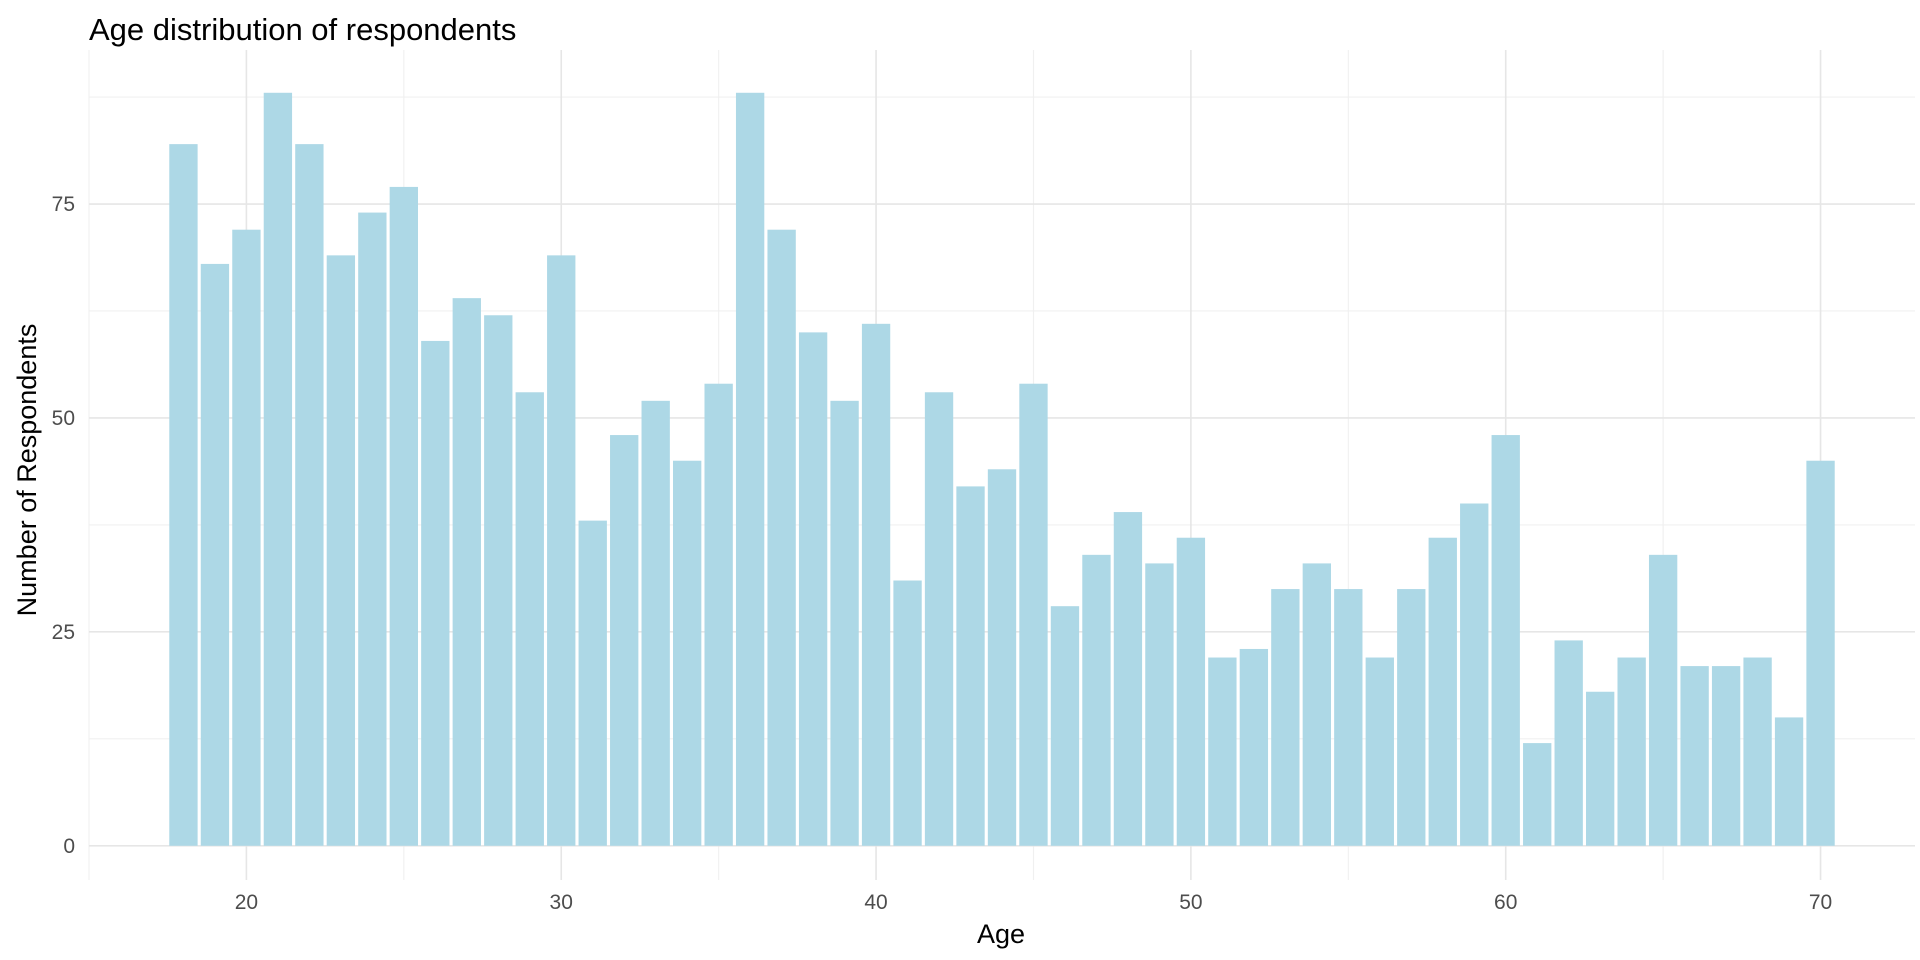 The height and width of the screenshot is (960, 1920). What do you see at coordinates (875, 902) in the screenshot?
I see `x-tick-label: 40` at bounding box center [875, 902].